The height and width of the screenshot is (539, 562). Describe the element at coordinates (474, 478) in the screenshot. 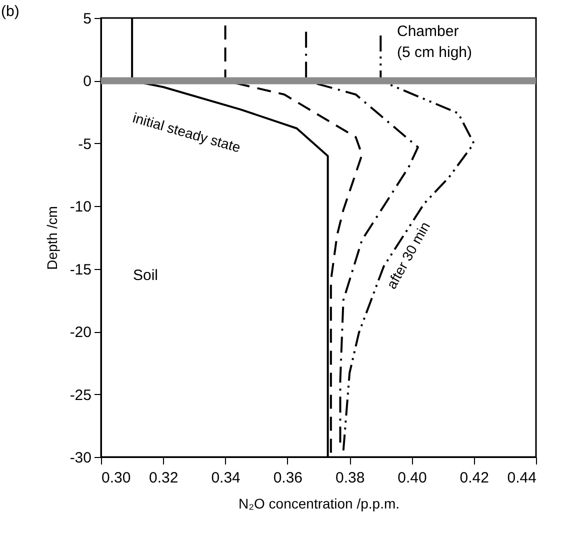

I see `x-tick-label: 0.42` at that location.